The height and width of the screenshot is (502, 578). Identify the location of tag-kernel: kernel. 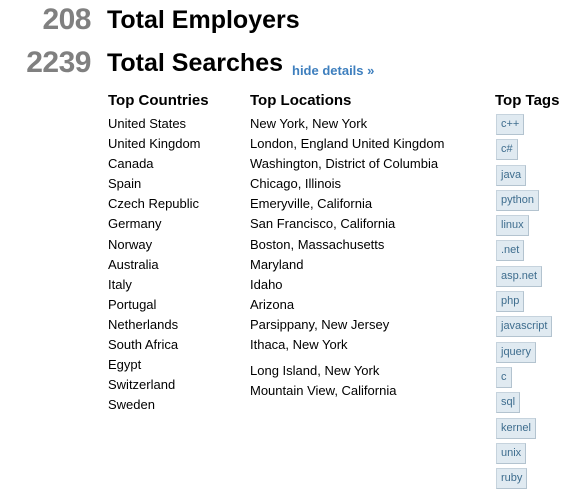
(516, 428).